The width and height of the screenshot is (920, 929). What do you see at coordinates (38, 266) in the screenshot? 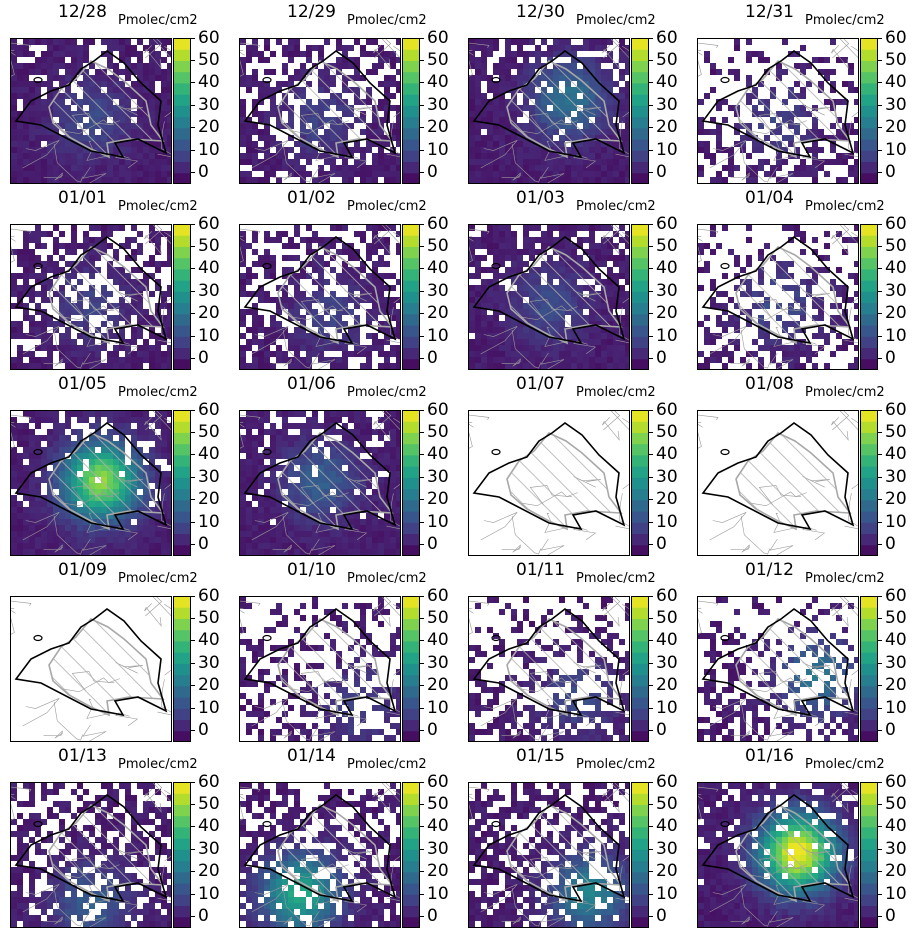
I see `lake-outline` at bounding box center [38, 266].